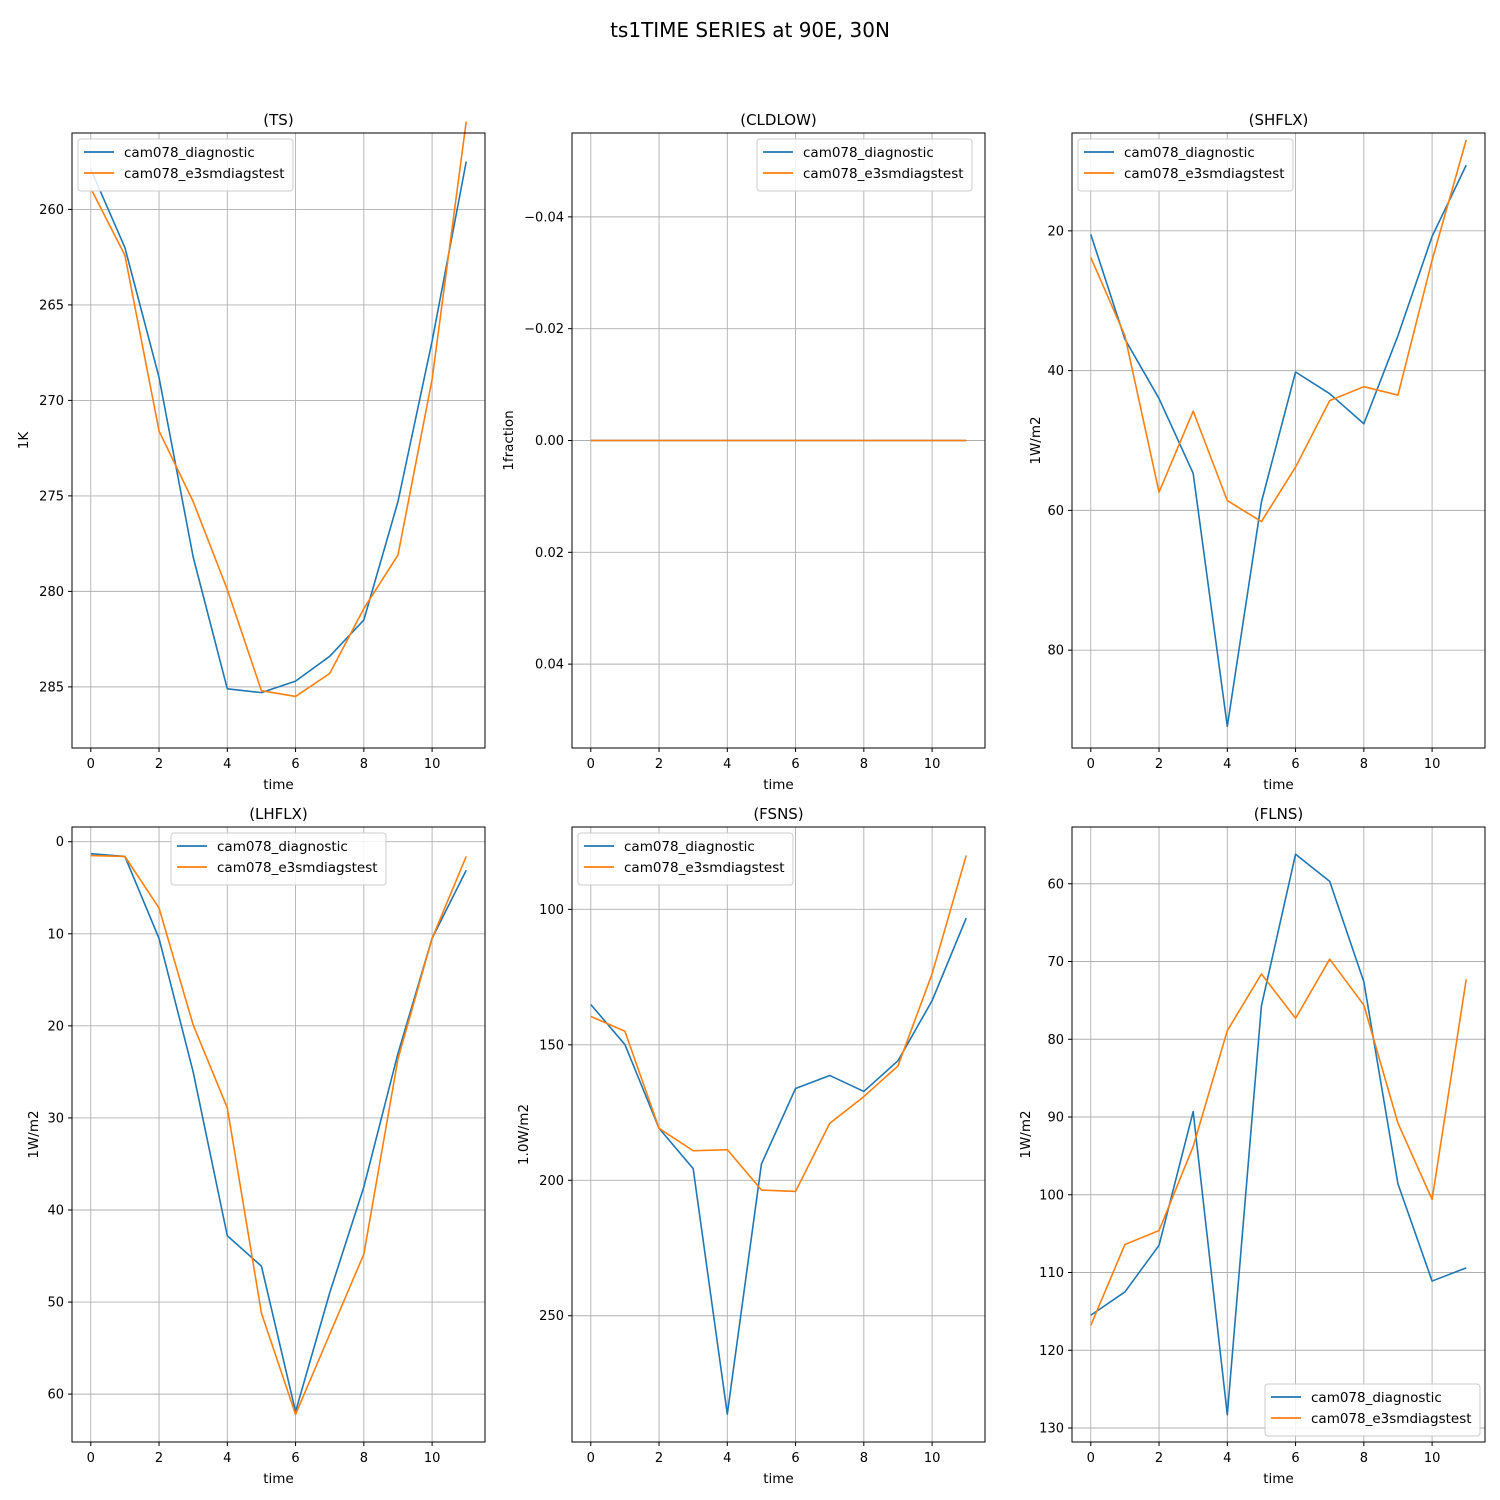 The image size is (1500, 1500). I want to click on y-tick-label: 20, so click(55, 1026).